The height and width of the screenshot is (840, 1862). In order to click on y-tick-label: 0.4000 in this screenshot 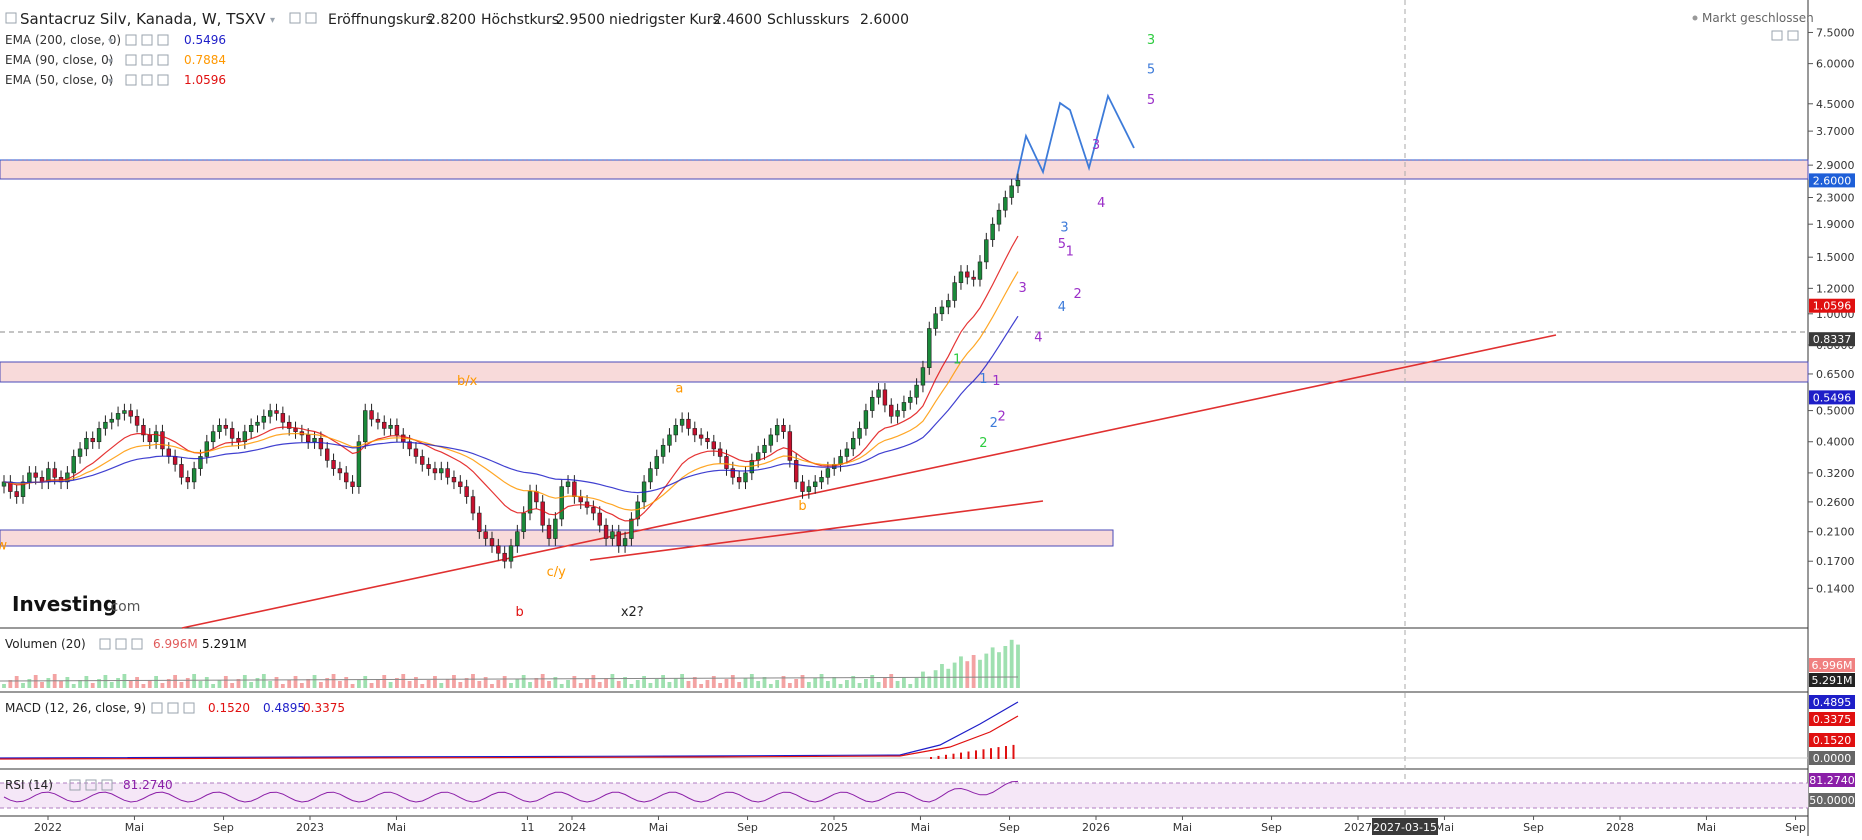, I will do `click(1835, 442)`.